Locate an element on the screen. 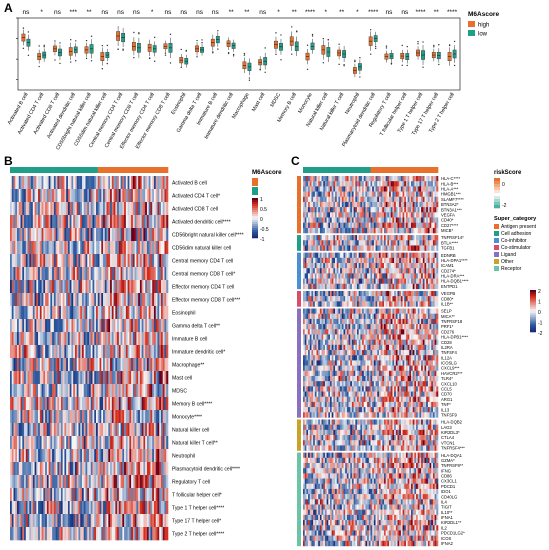  risk-bar-cell is located at coordinates (385, 170).